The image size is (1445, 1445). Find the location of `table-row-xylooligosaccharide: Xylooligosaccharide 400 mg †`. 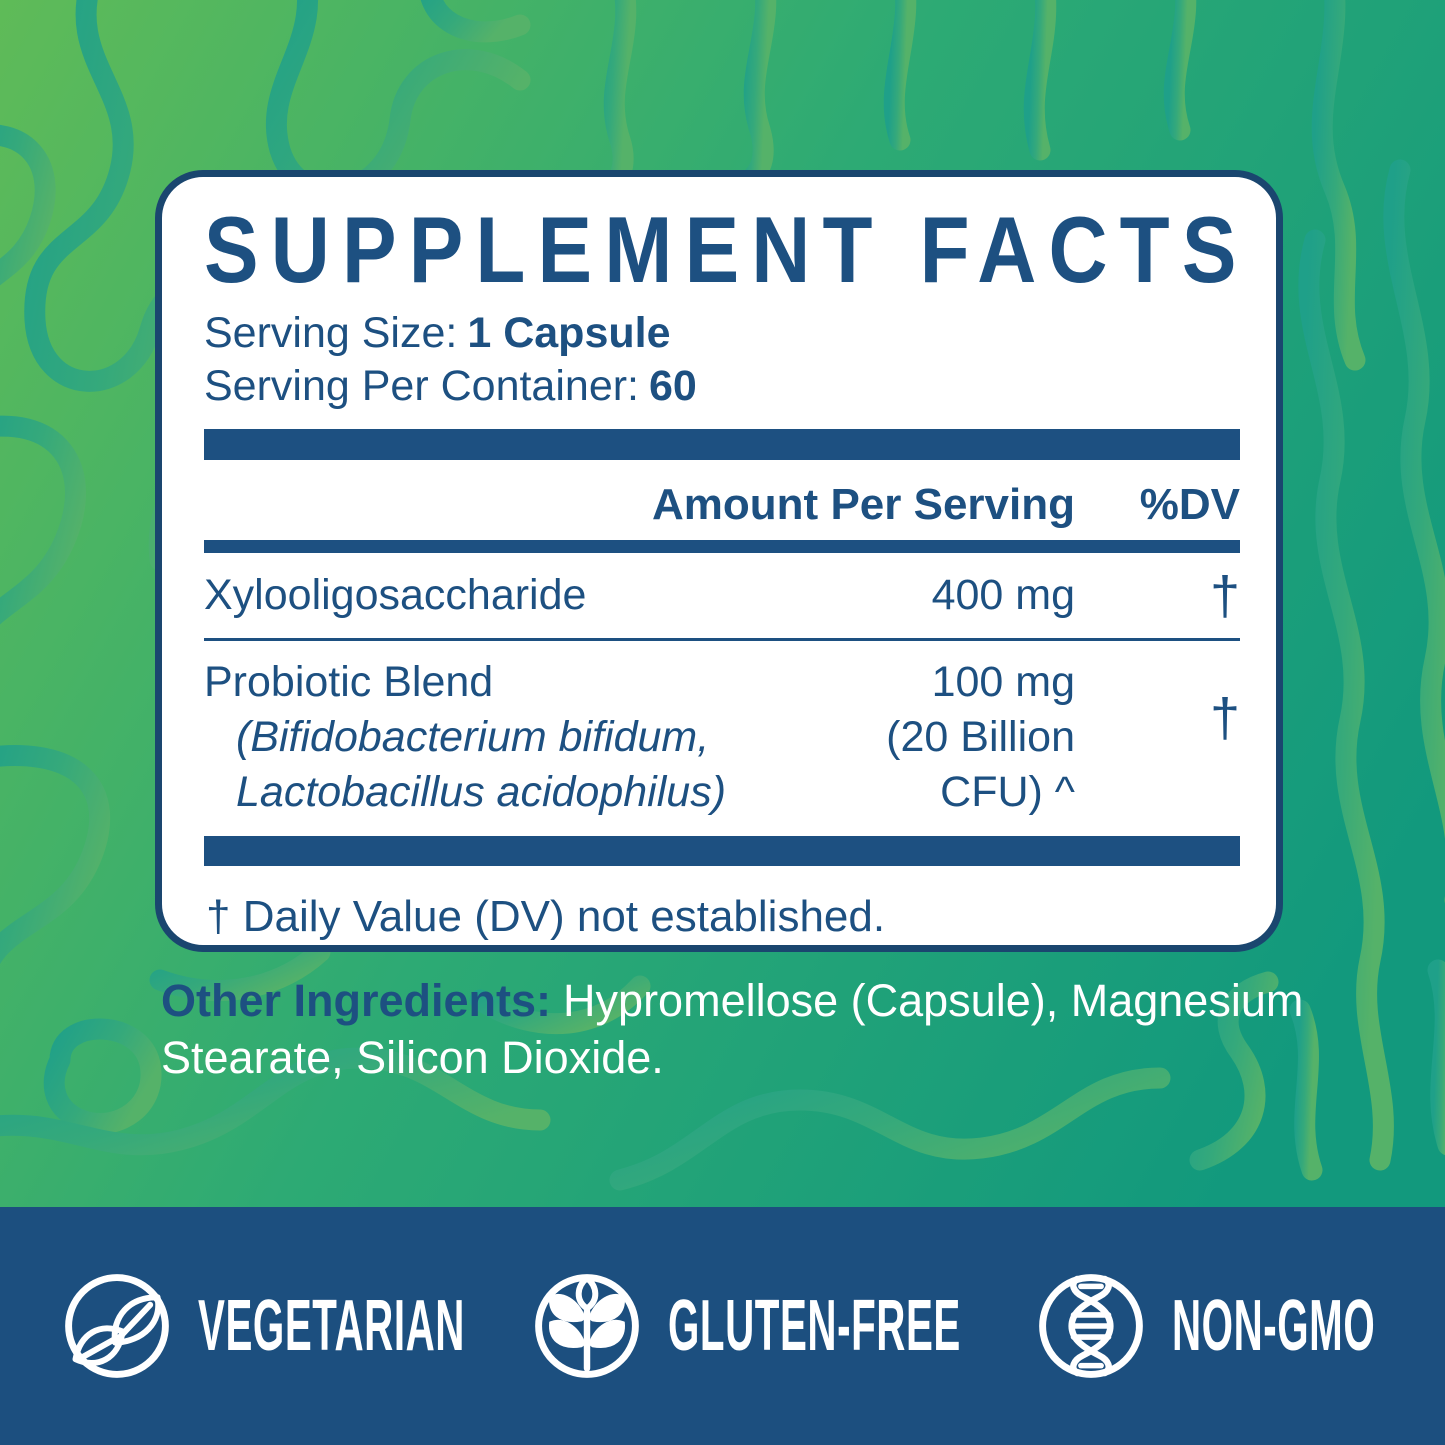

table-row-xylooligosaccharide: Xylooligosaccharide 400 mg † is located at coordinates (722, 595).